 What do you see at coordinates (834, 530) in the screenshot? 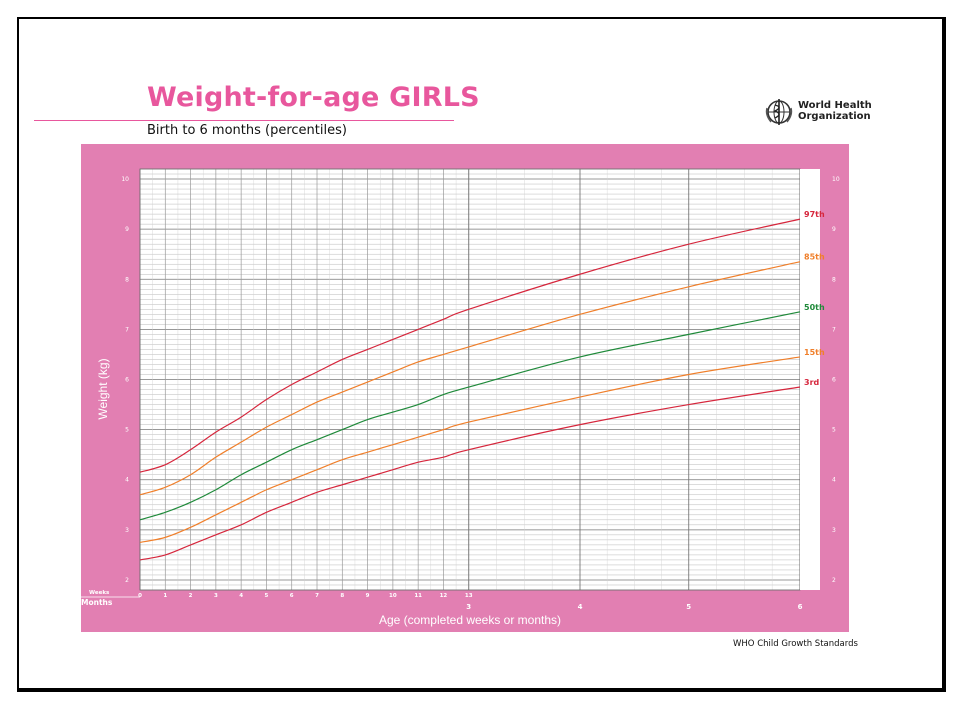
I see `y-tick-label-right: 3` at bounding box center [834, 530].